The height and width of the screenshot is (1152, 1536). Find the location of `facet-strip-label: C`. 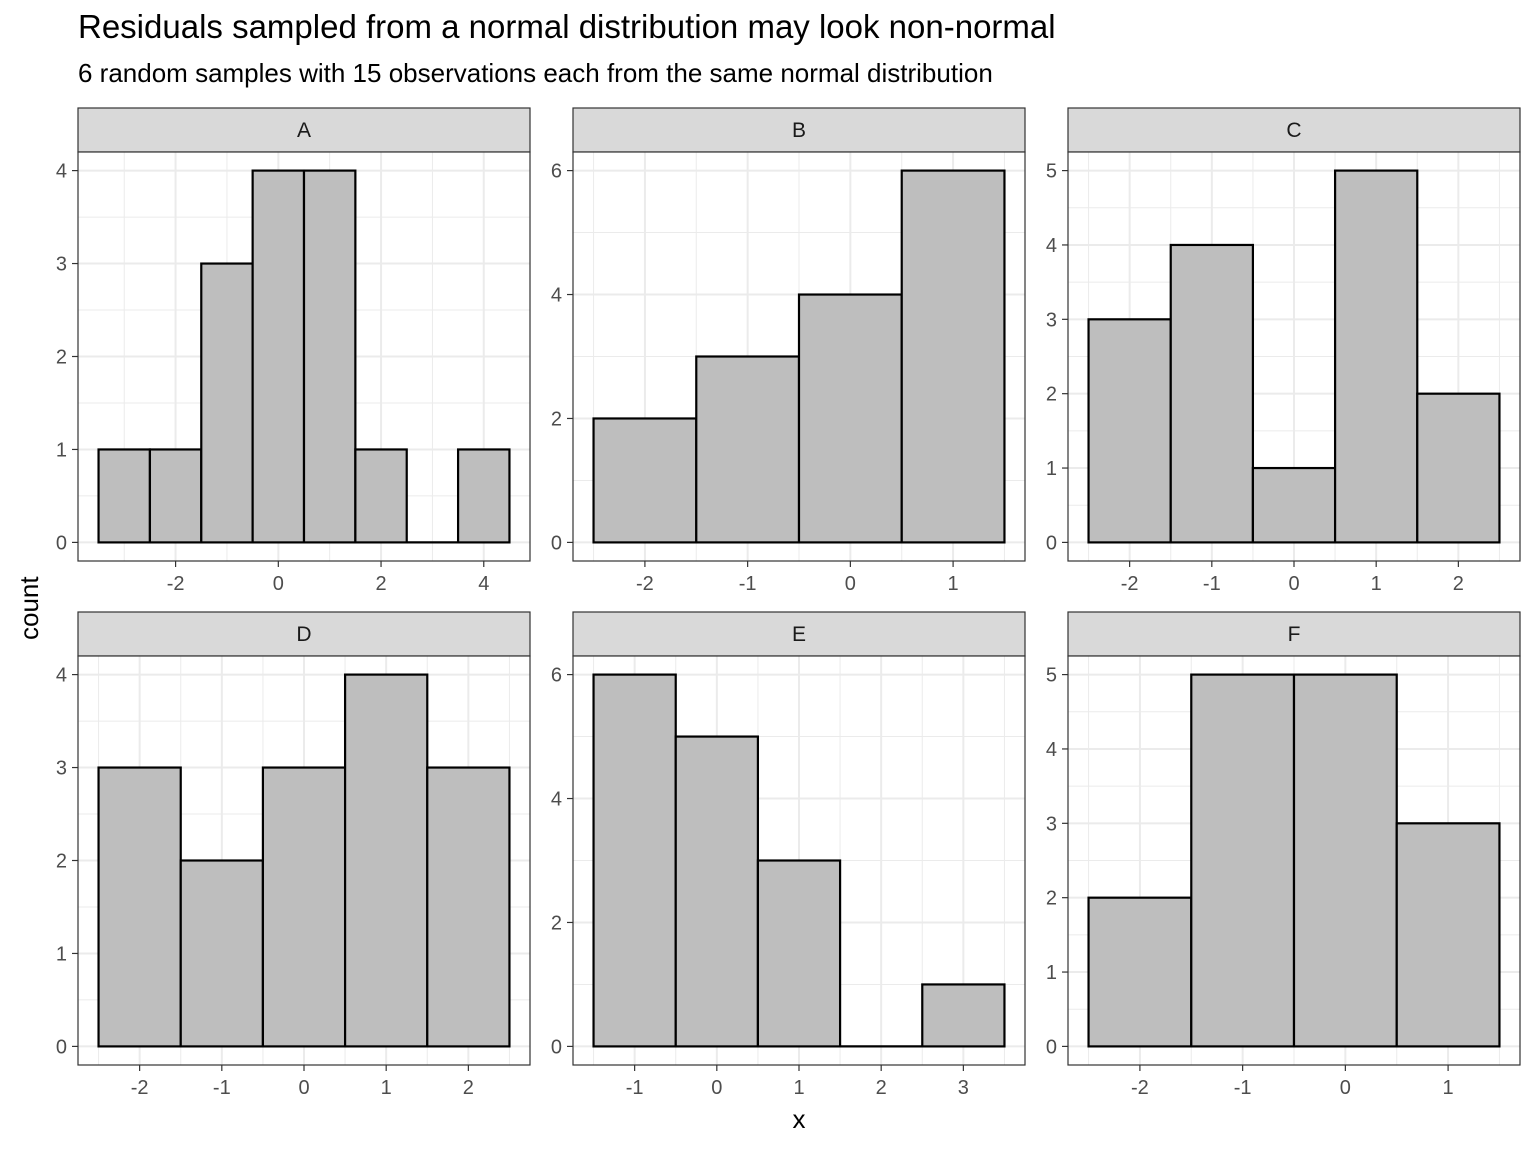

facet-strip-label: C is located at coordinates (1293, 130).